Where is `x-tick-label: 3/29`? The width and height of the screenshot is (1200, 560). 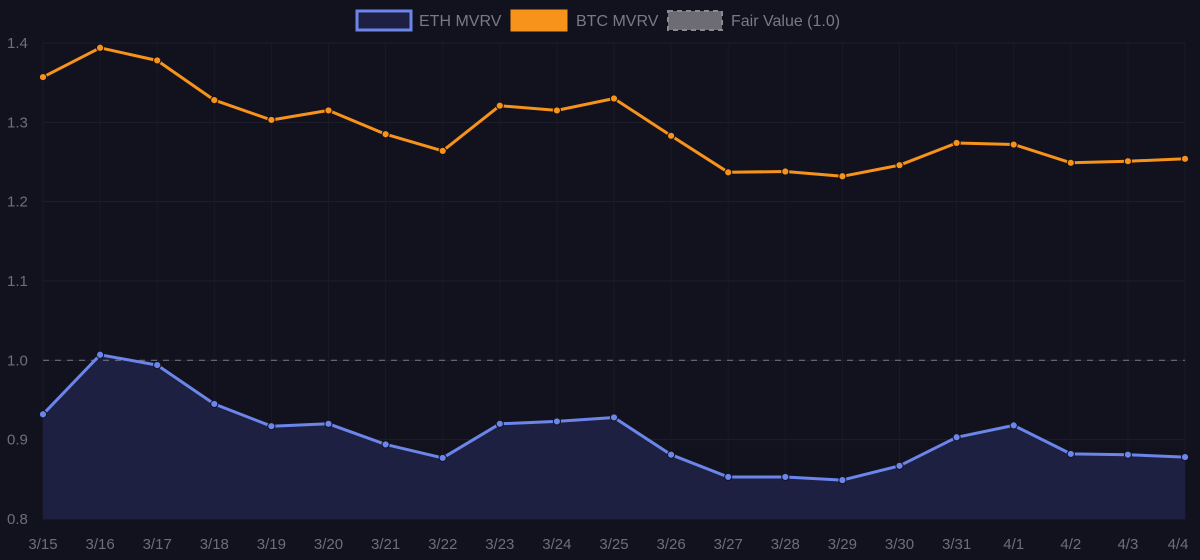 x-tick-label: 3/29 is located at coordinates (842, 544).